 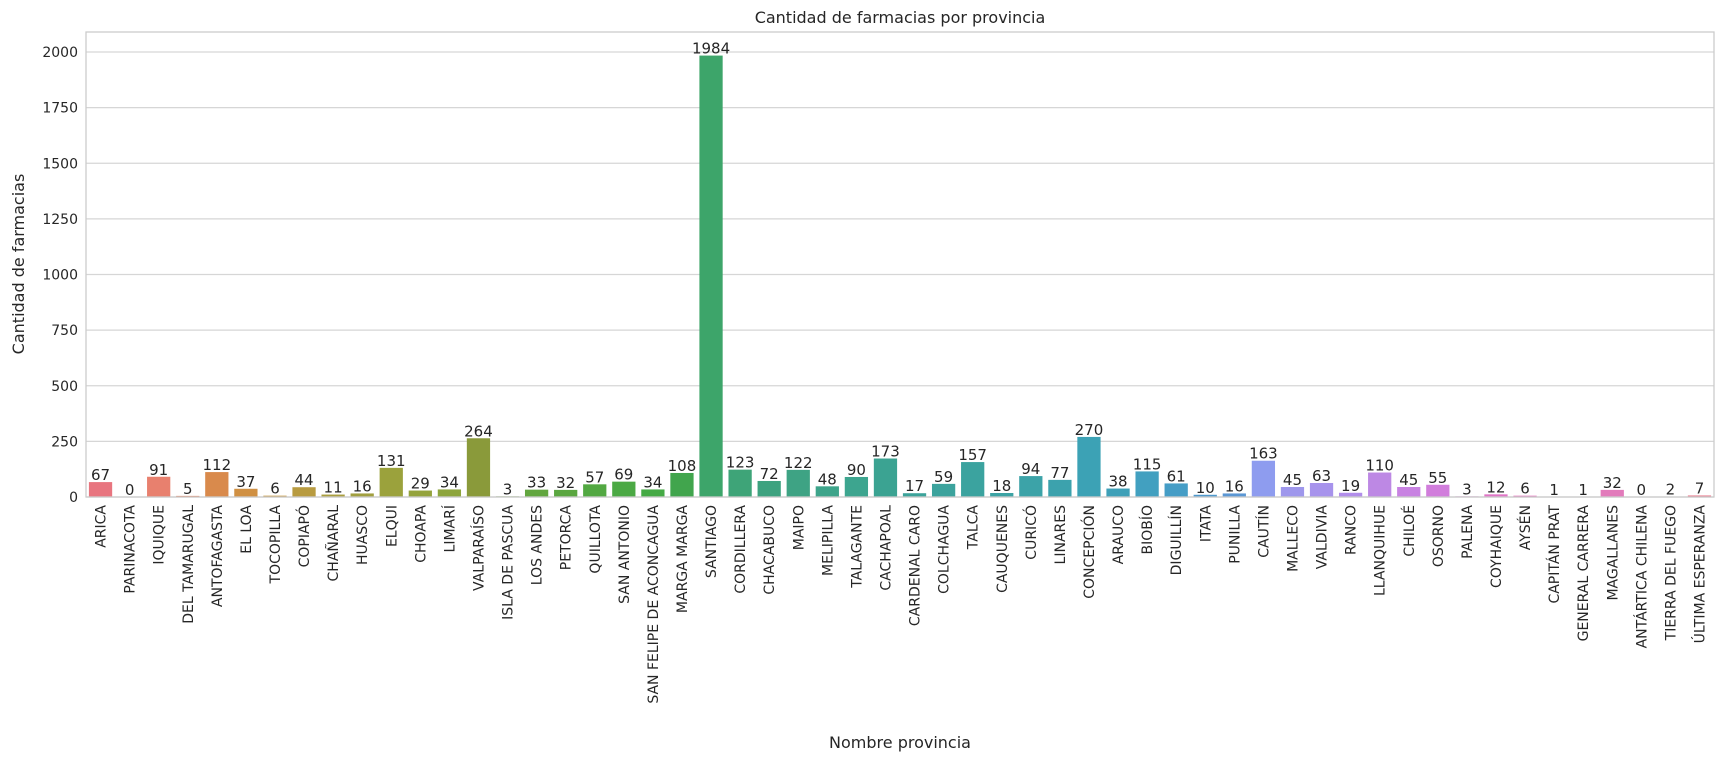 What do you see at coordinates (1381, 550) in the screenshot?
I see `x-tick-label: LLANQUIHUE` at bounding box center [1381, 550].